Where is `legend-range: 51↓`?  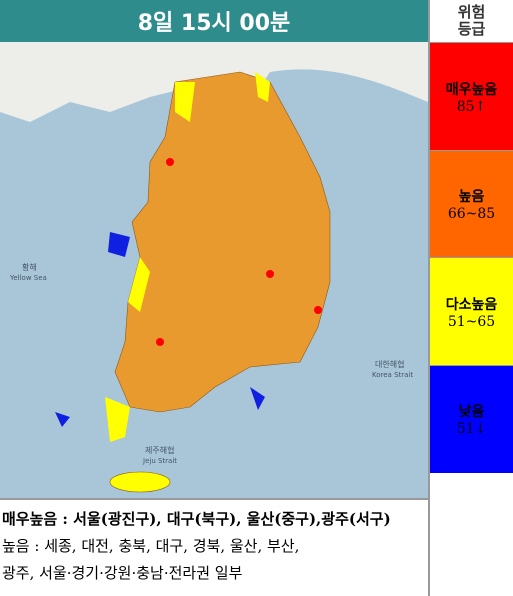 legend-range: 51↓ is located at coordinates (471, 429).